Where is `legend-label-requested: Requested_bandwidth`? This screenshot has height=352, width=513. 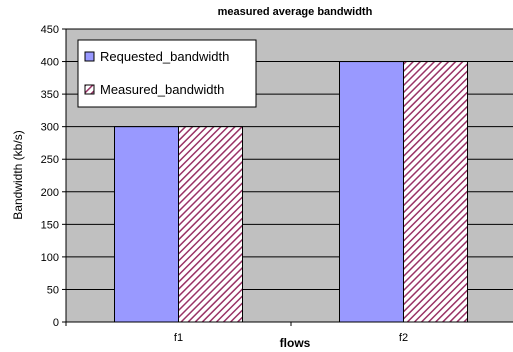 legend-label-requested: Requested_bandwidth is located at coordinates (164, 56).